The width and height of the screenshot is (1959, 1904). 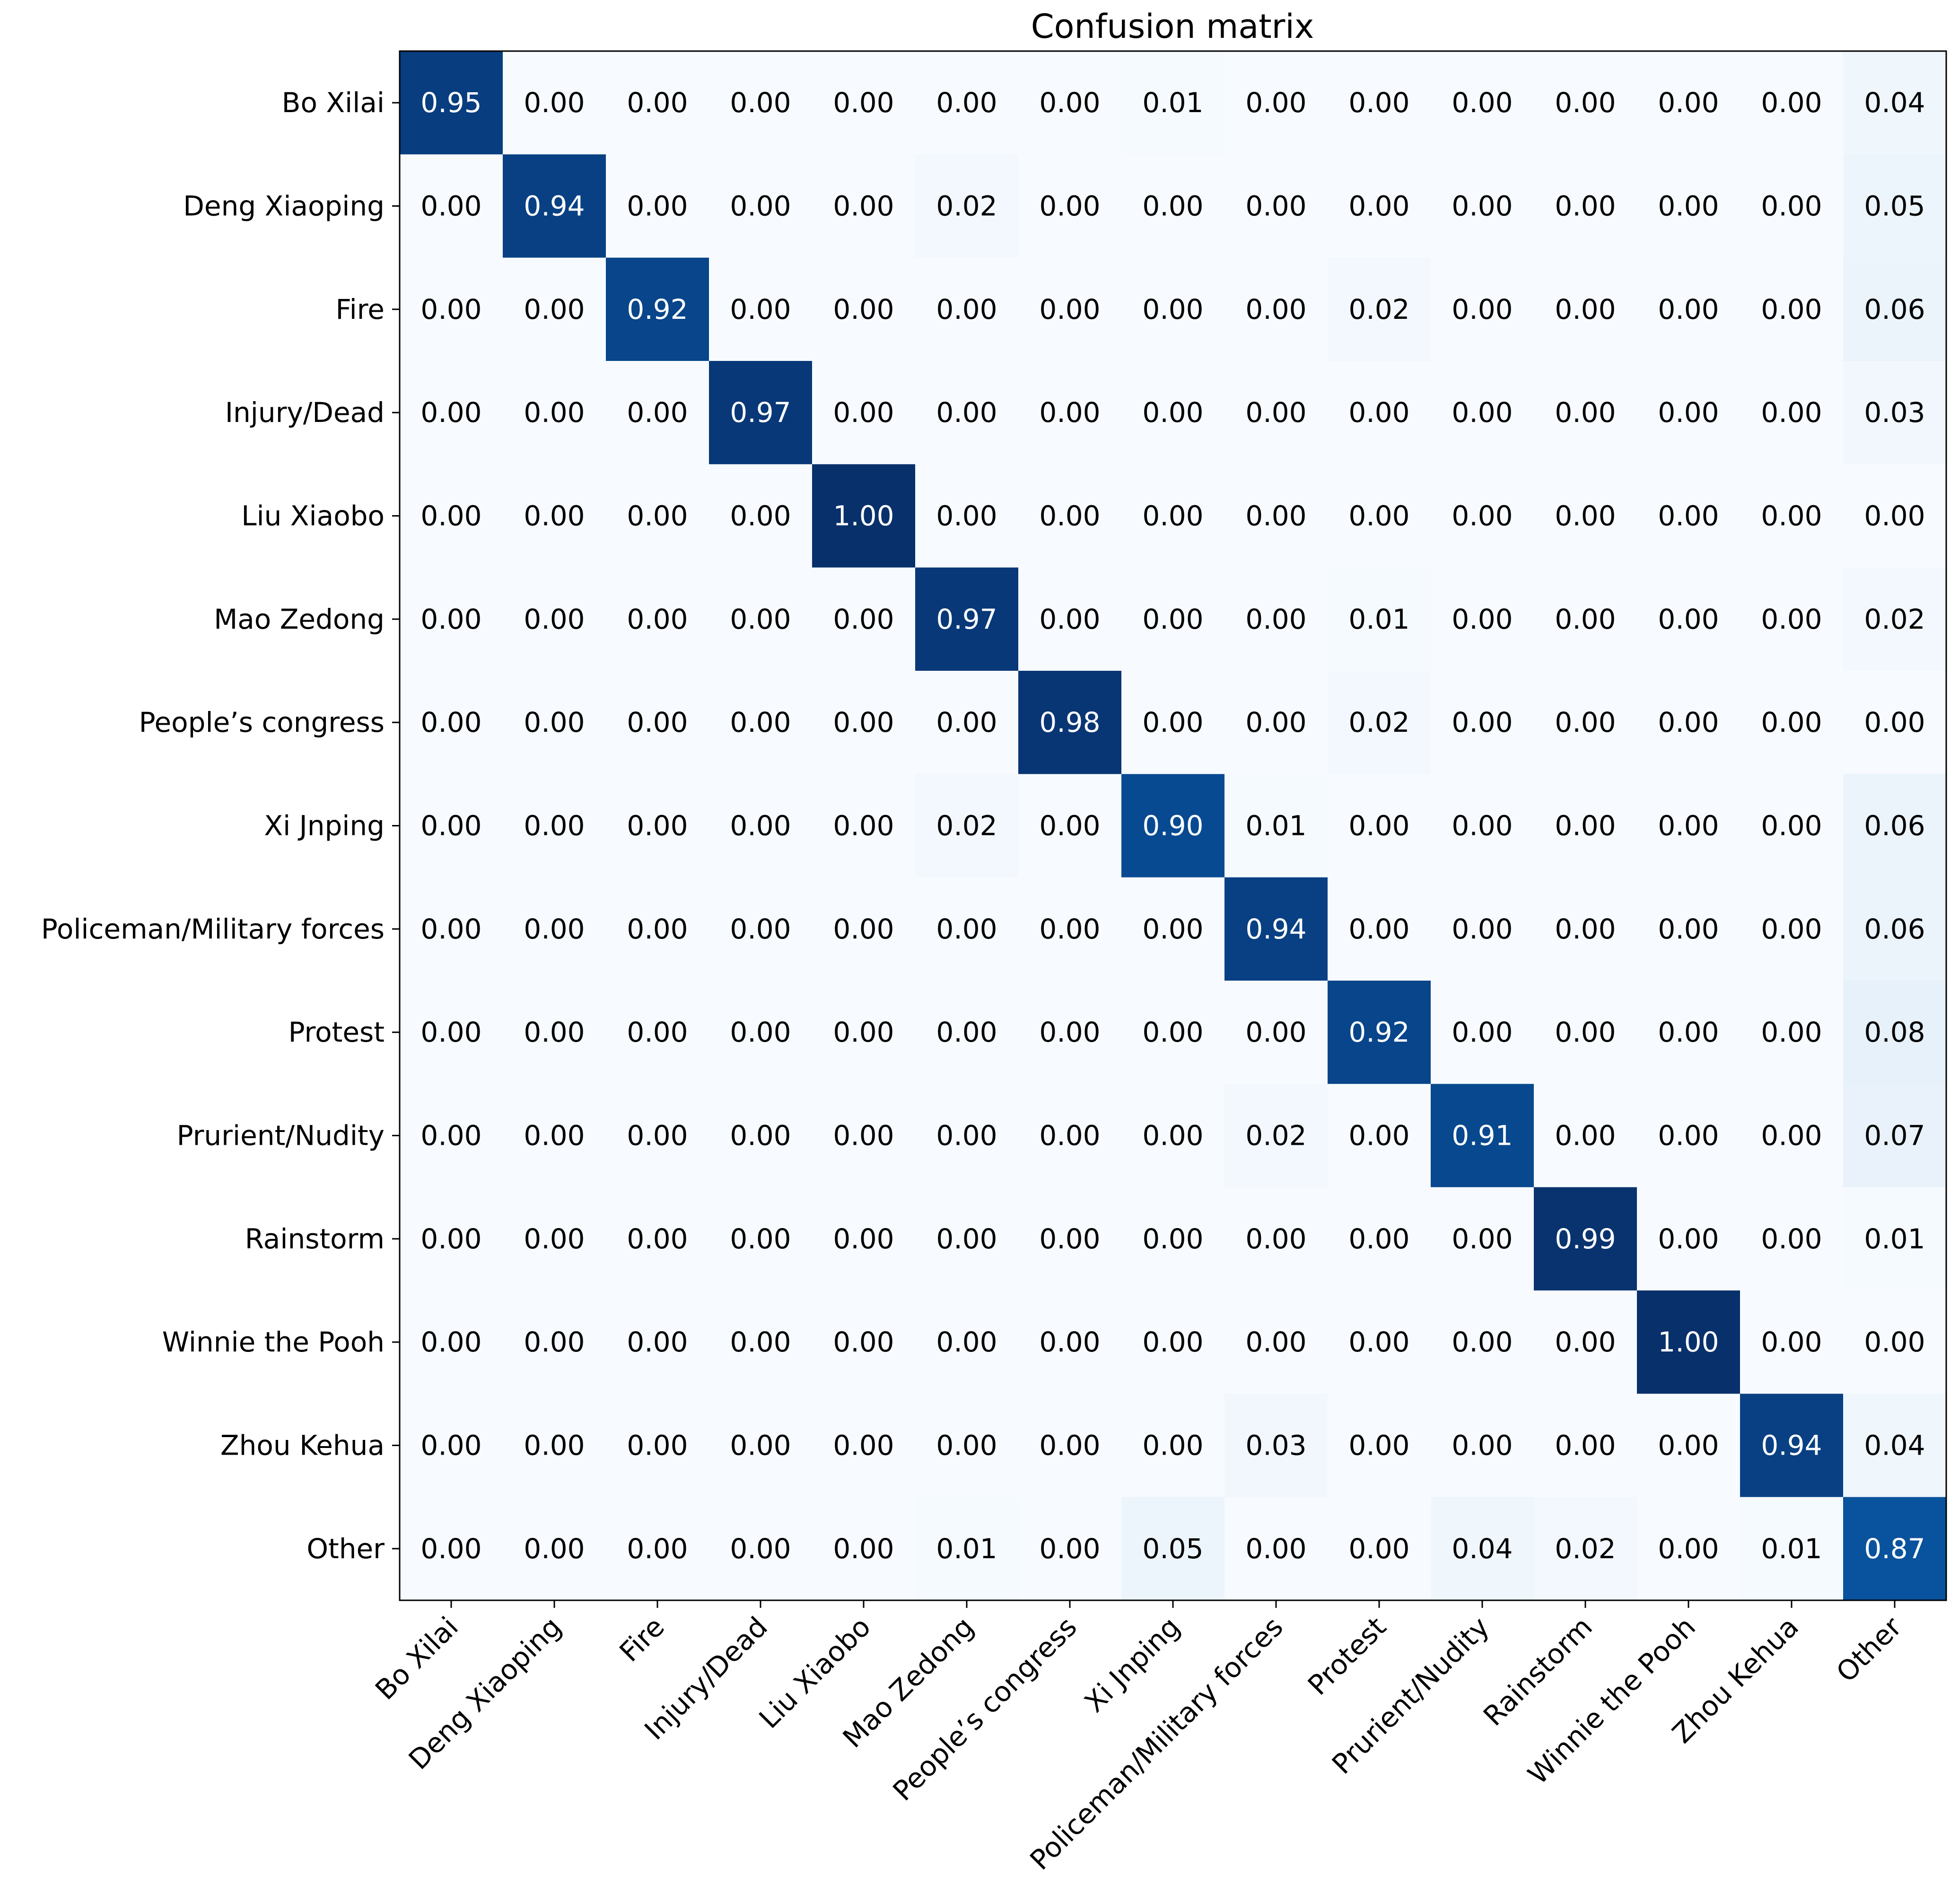 I want to click on y-tick-label: Deng Xiaoping, so click(x=284, y=206).